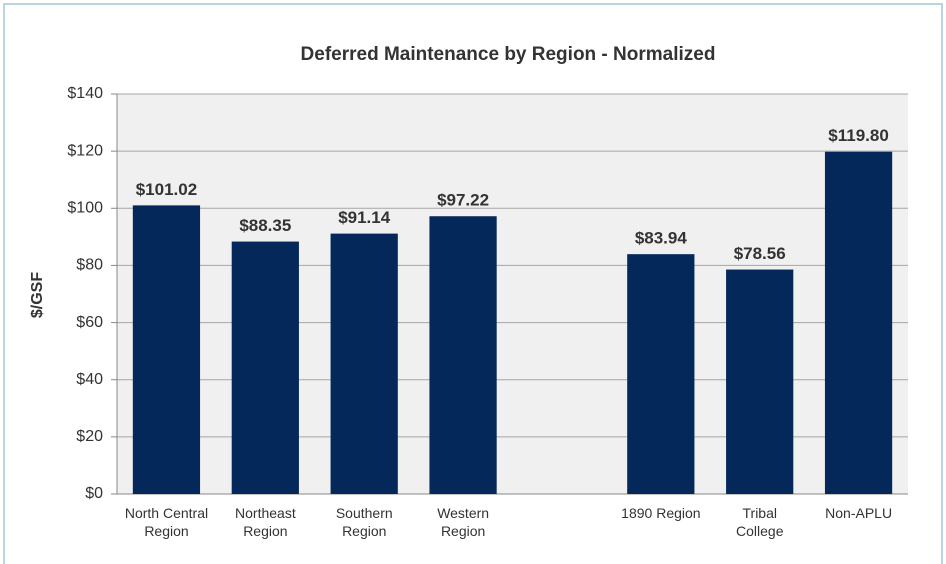  What do you see at coordinates (760, 253) in the screenshot?
I see `value-label: $78.56` at bounding box center [760, 253].